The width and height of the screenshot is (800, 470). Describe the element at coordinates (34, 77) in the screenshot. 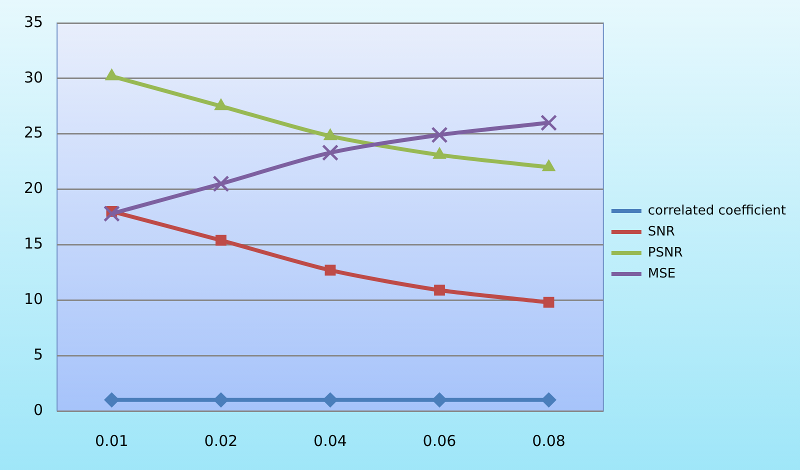

I see `y-tick-label: 30` at that location.